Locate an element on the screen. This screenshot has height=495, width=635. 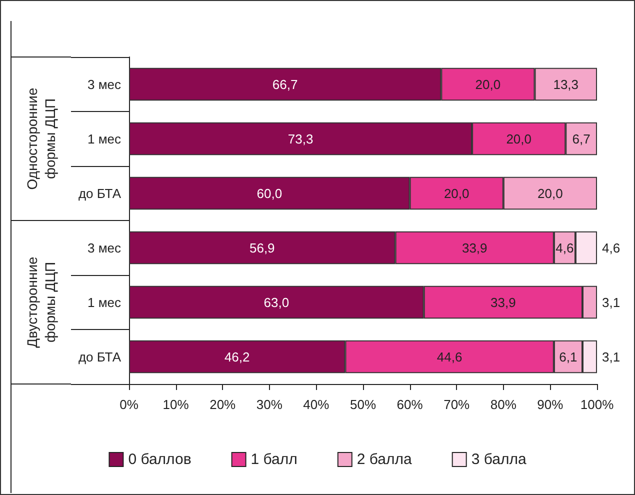
text: Односторонние формы ДЦП is located at coordinates (41, 139).